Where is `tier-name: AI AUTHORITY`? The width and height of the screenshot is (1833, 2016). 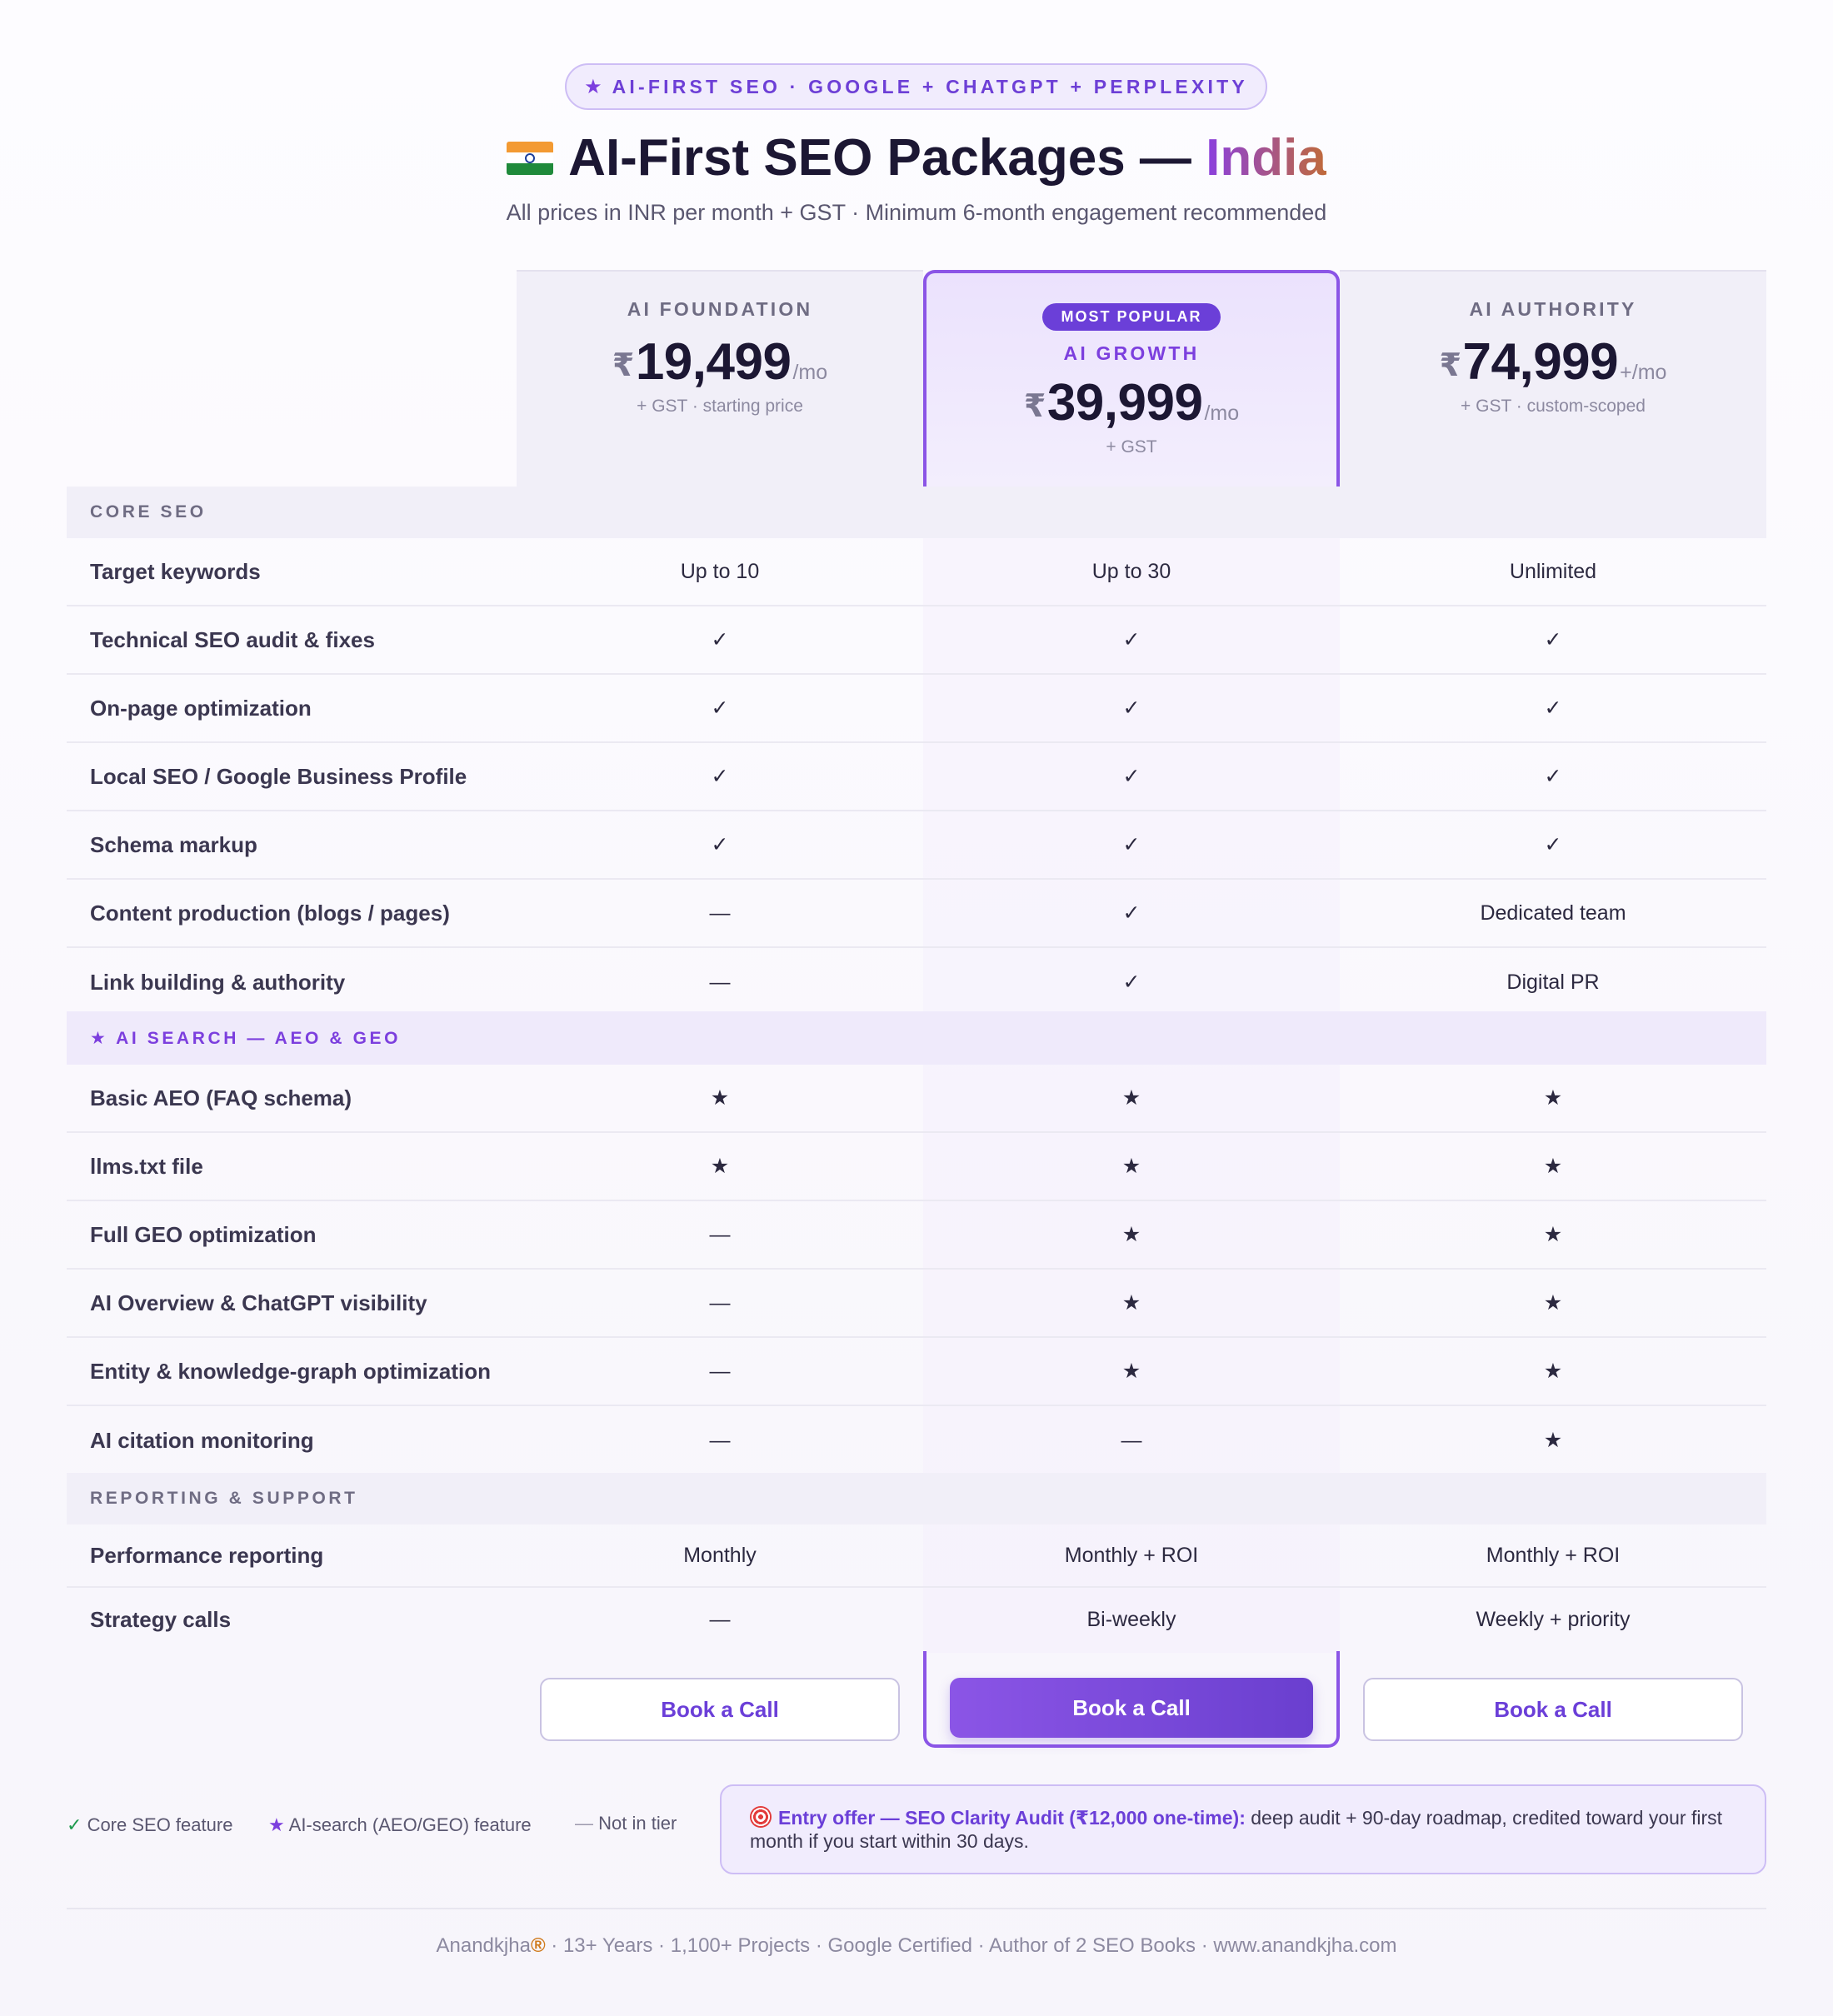 tier-name: AI AUTHORITY is located at coordinates (1553, 309).